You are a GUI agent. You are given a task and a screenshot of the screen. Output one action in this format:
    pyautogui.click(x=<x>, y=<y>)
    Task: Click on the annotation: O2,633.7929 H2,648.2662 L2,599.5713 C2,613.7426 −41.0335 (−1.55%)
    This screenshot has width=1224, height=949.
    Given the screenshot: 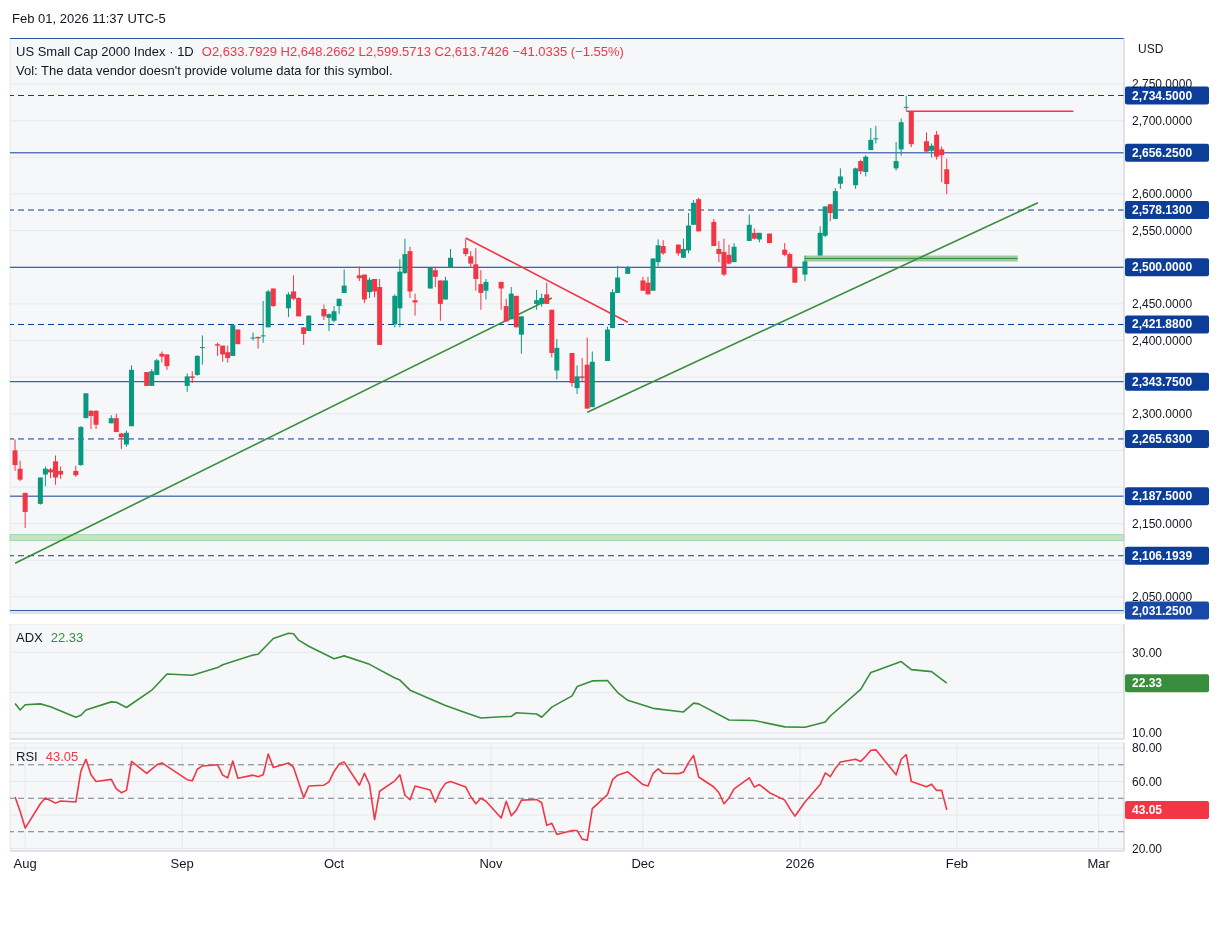 What is the action you would take?
    pyautogui.click(x=412, y=51)
    